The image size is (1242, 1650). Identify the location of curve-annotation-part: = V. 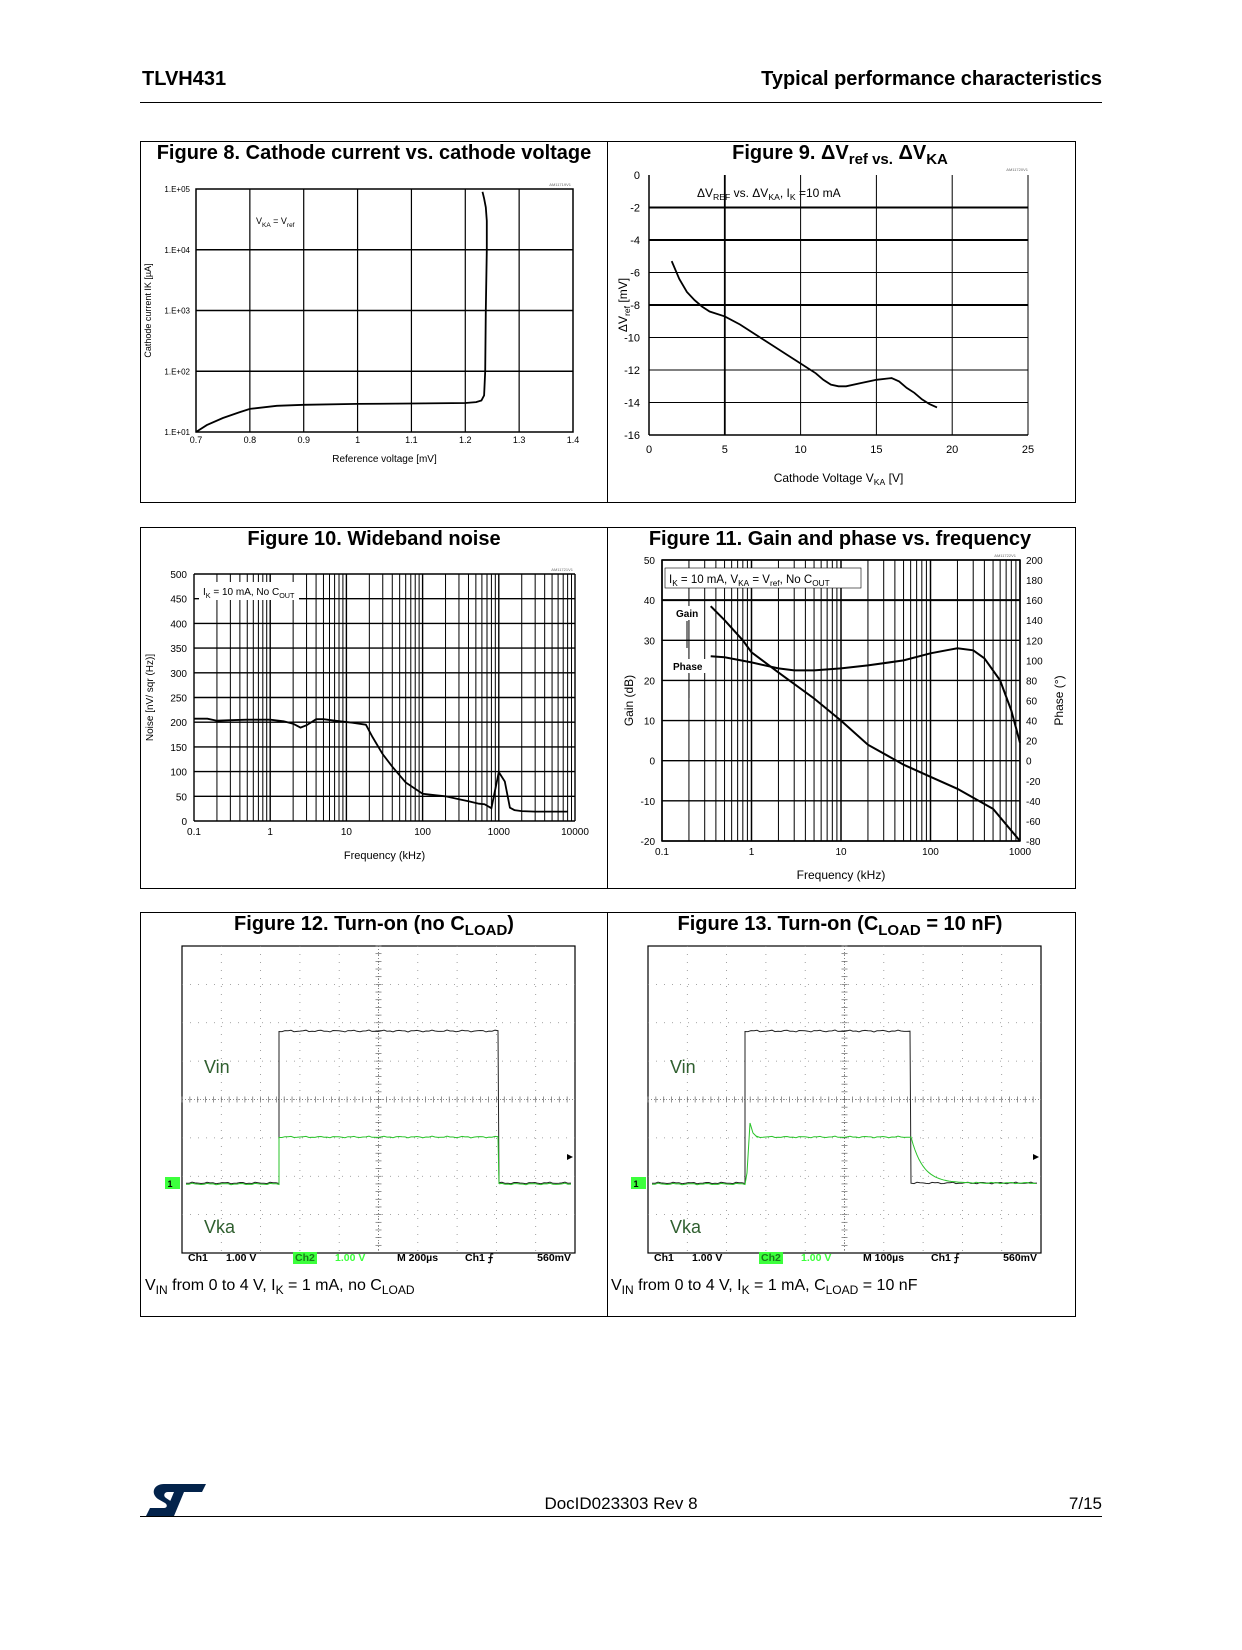
(759, 580).